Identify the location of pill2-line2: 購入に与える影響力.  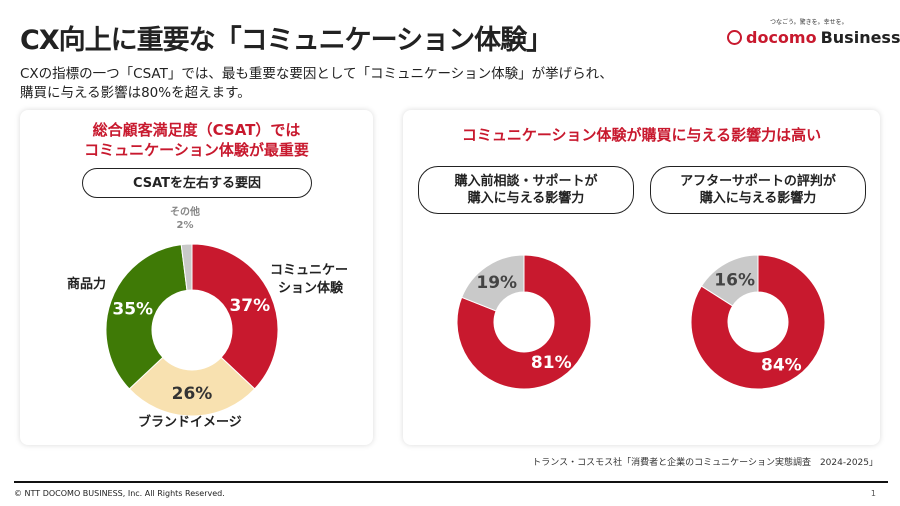
(758, 198).